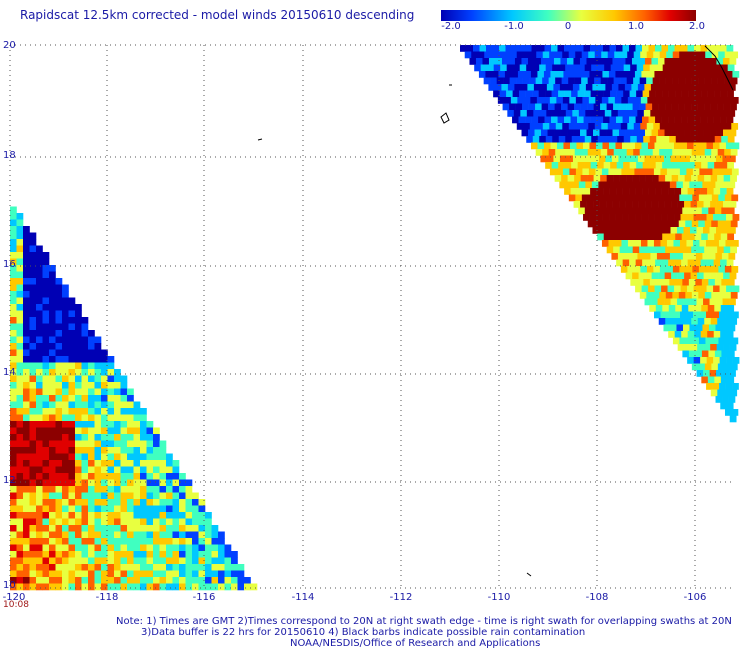  What do you see at coordinates (9, 45) in the screenshot?
I see `lat-label-20: 20` at bounding box center [9, 45].